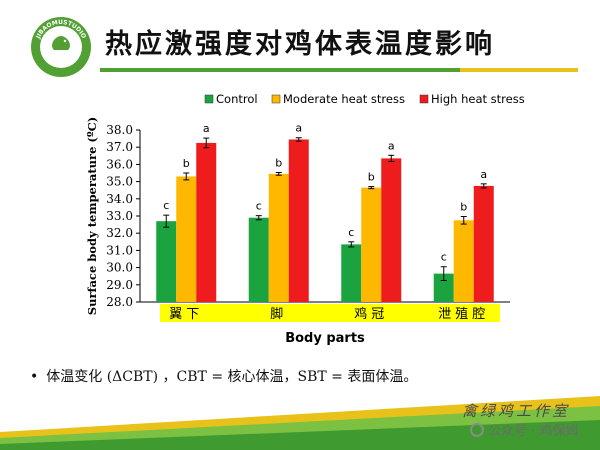 The image size is (600, 450). I want to click on watermark: 公众号 · 鸡保姆, so click(524, 429).